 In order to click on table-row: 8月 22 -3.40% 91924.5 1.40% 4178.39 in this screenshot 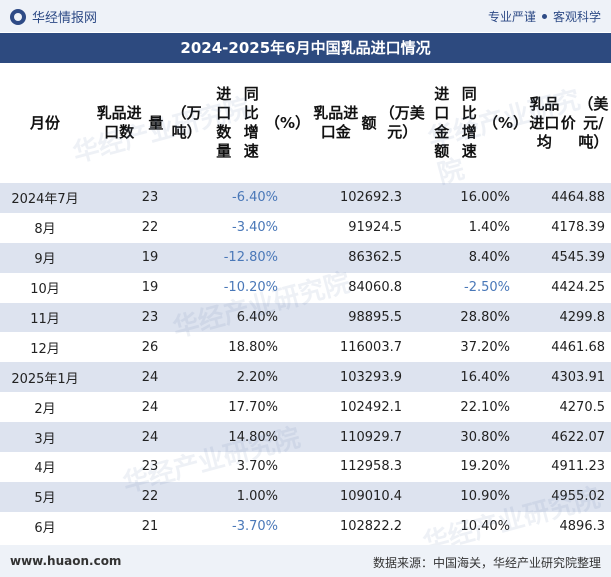, I will do `click(305, 228)`.